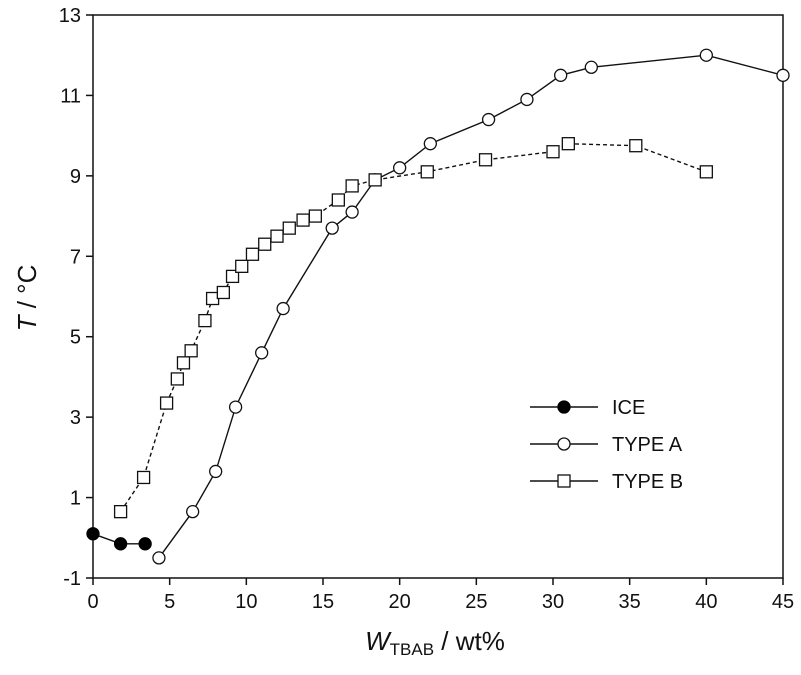 The width and height of the screenshot is (801, 675). I want to click on legend: ICE TYPE A TYPE B, so click(606, 445).